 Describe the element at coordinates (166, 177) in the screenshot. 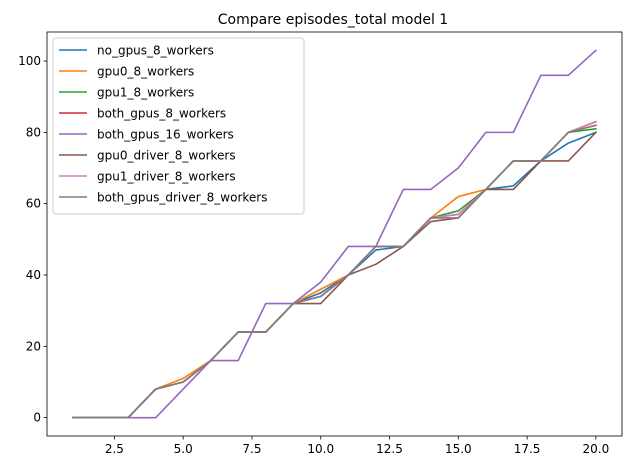

I see `legend-label-gpu1_driver_8_workers: gpu1_driver_8_workers` at that location.